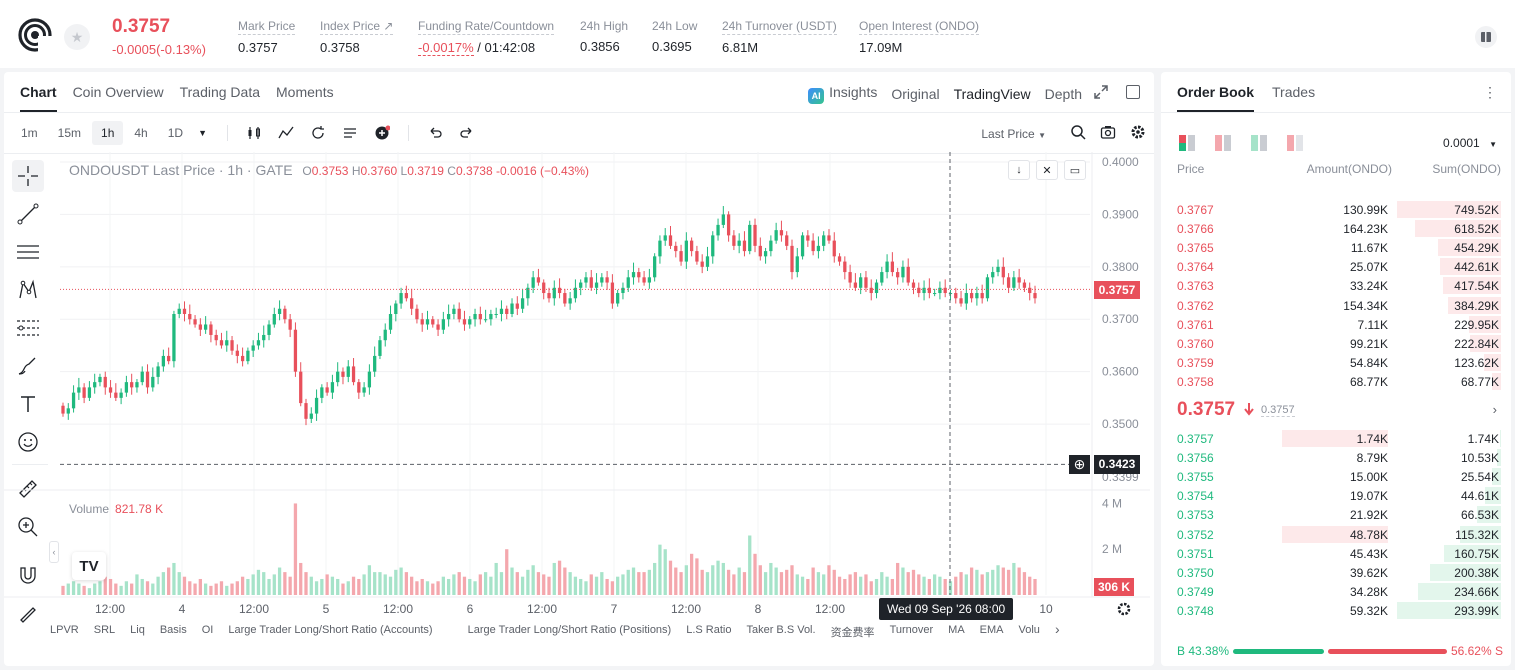 The height and width of the screenshot is (670, 1515). I want to click on arrow-down-icon: ↓, so click(1019, 170).